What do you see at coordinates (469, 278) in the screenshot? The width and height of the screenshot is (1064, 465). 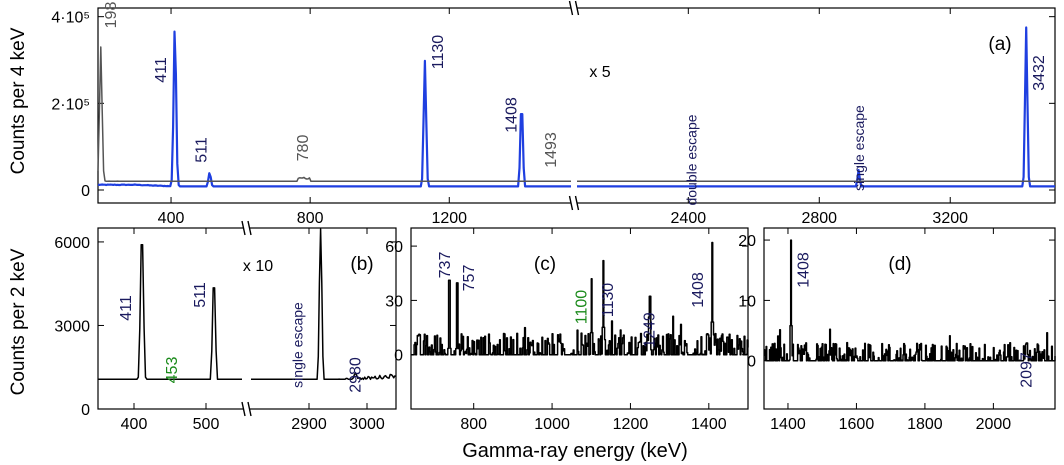 I see `peak-label: 757` at bounding box center [469, 278].